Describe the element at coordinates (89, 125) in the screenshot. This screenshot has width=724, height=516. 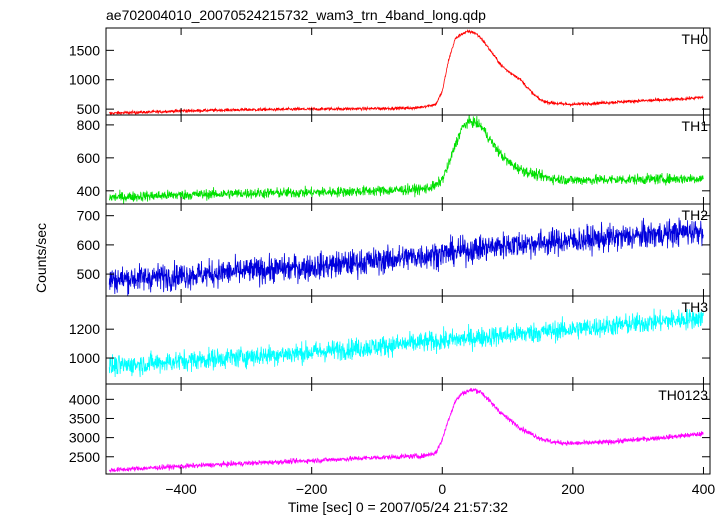
I see `y-tick-label: 800` at that location.